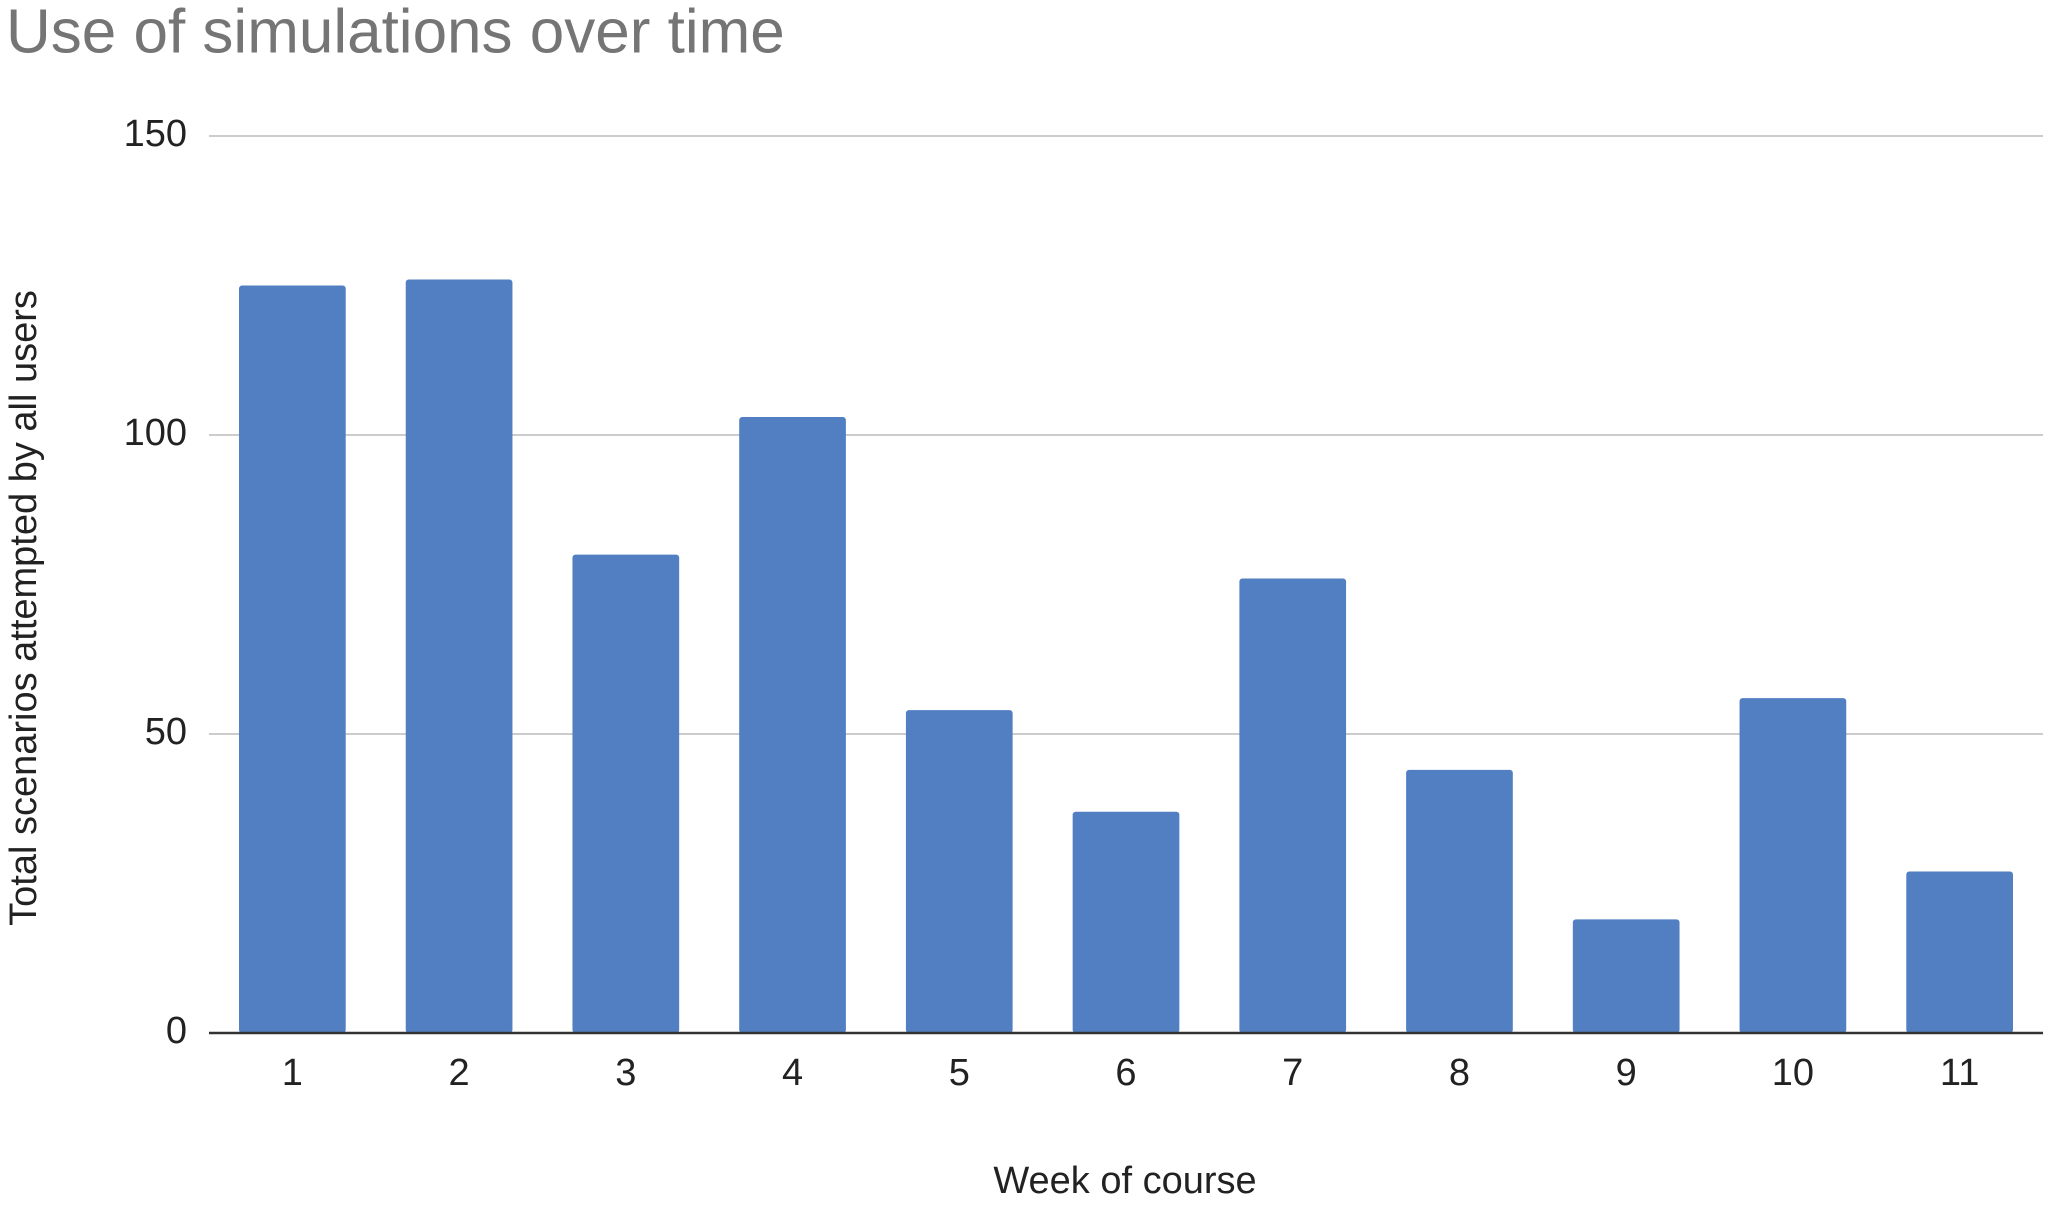 Image resolution: width=2050 pixels, height=1207 pixels. Describe the element at coordinates (155, 433) in the screenshot. I see `y-tick-label: 100` at that location.